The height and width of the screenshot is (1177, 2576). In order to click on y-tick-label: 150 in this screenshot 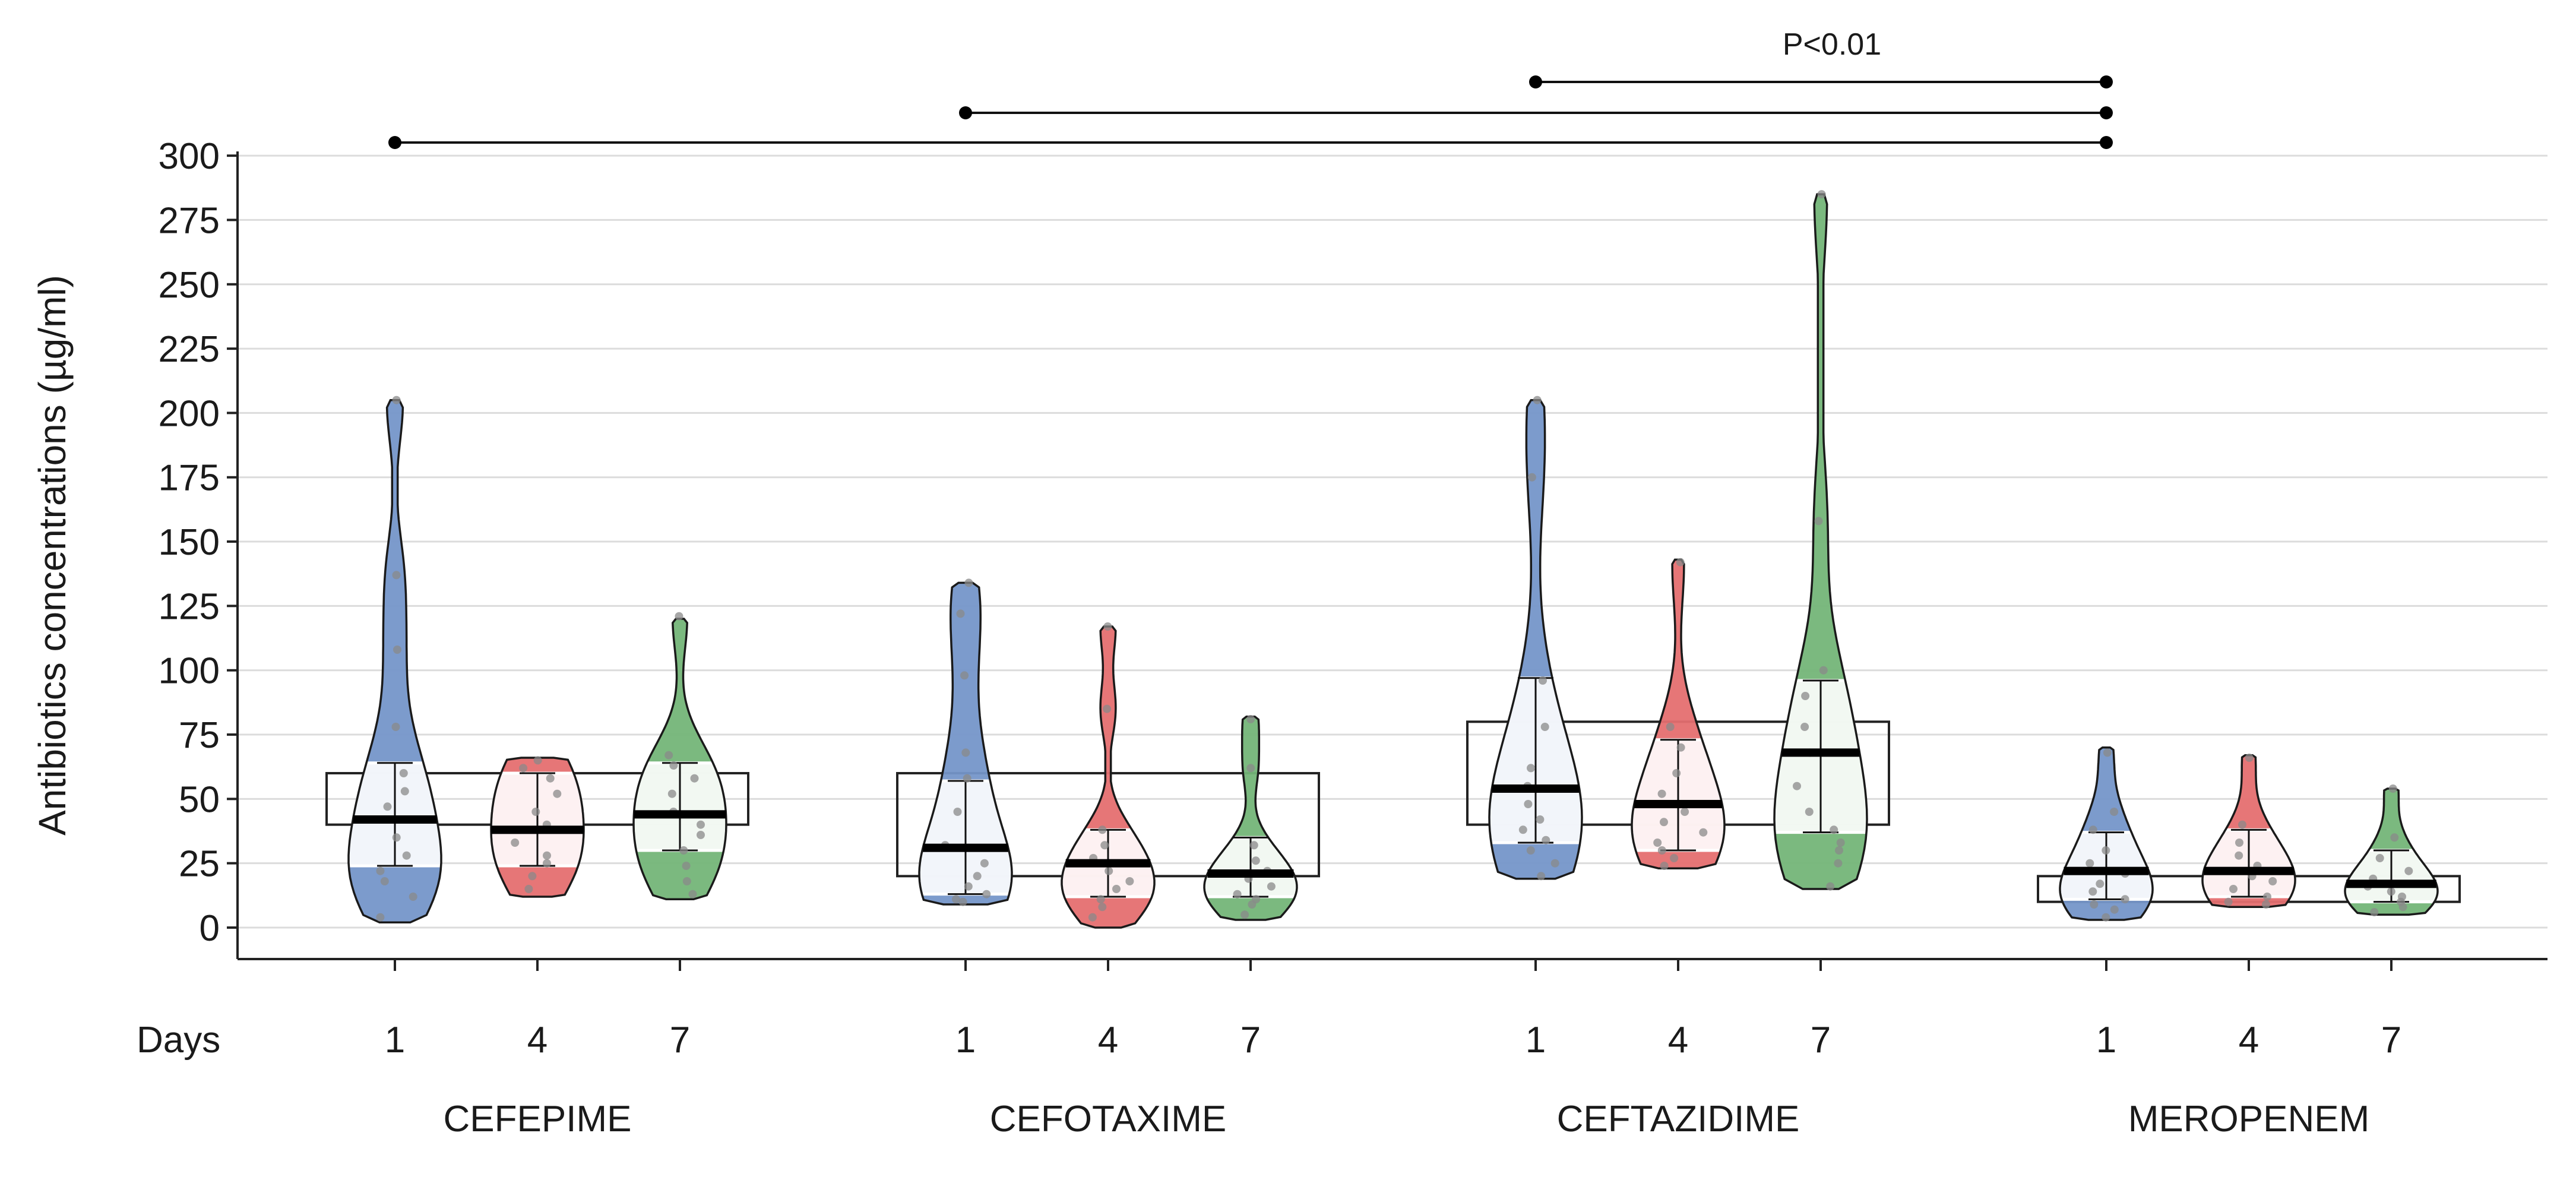, I will do `click(189, 542)`.